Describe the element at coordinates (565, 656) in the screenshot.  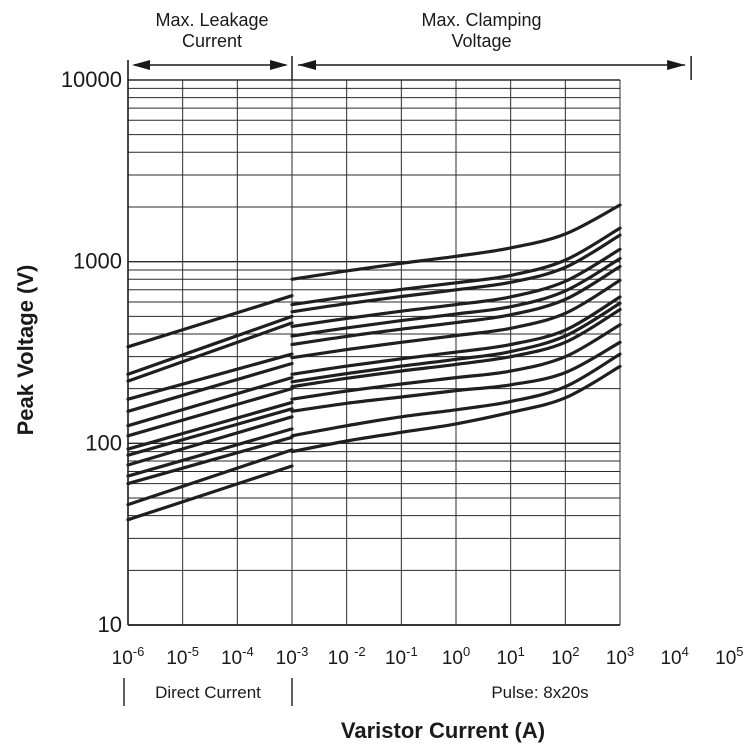
I see `x-tick-label: 10²` at that location.